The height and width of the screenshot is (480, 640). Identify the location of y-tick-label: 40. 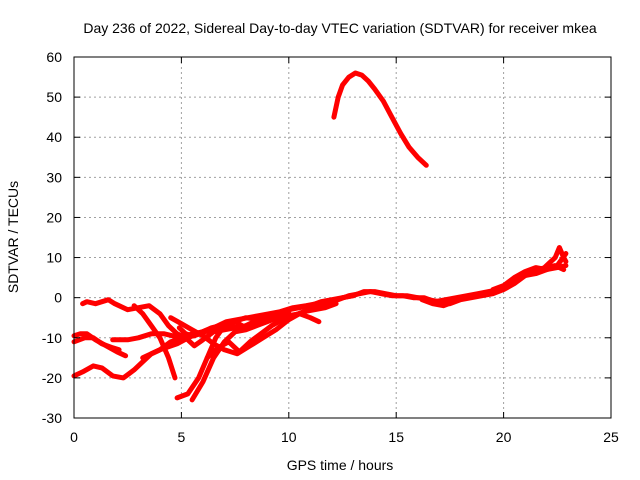
(54, 137).